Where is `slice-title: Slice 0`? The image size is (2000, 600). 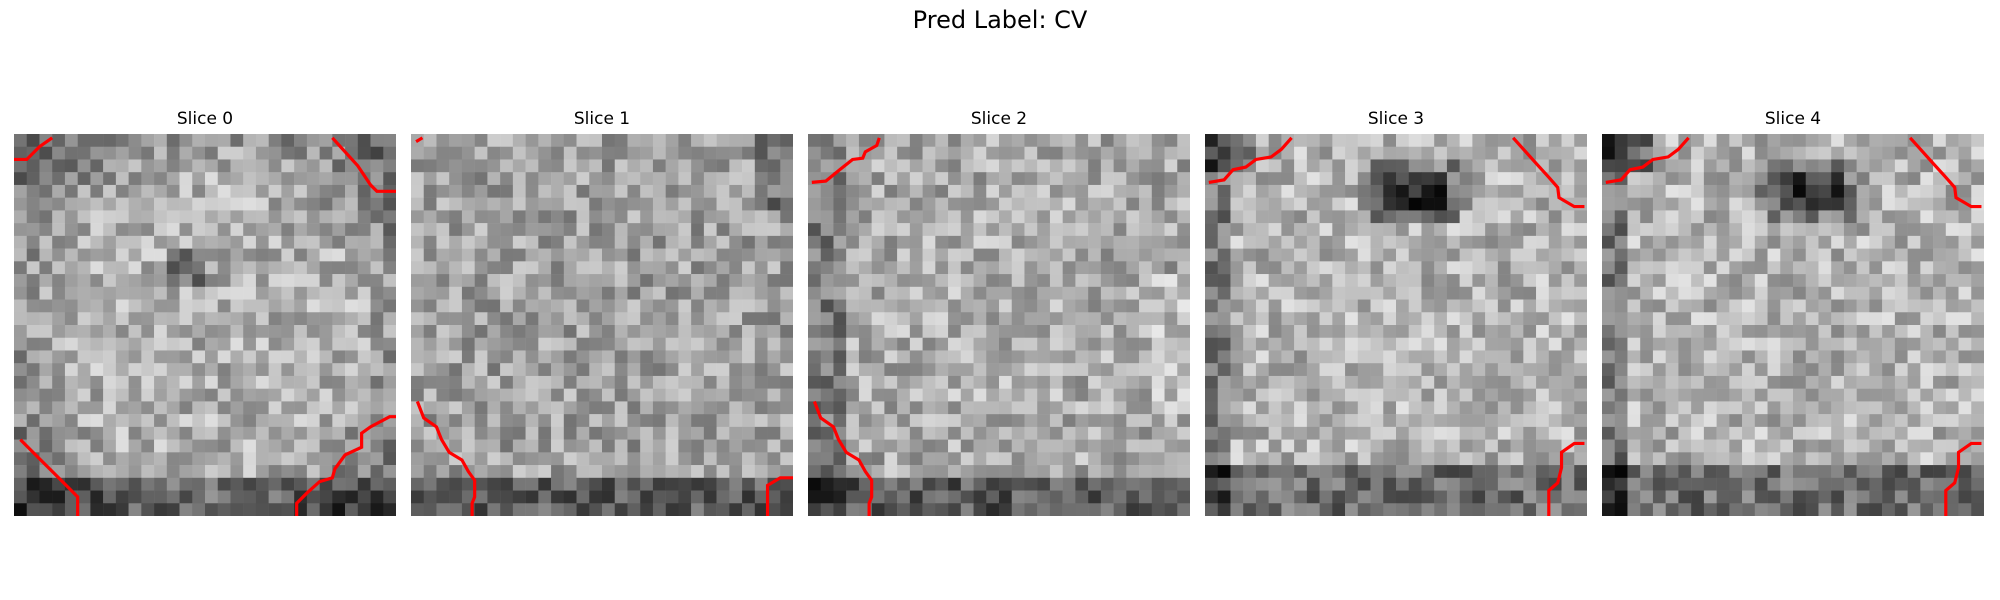
slice-title: Slice 0 is located at coordinates (205, 119).